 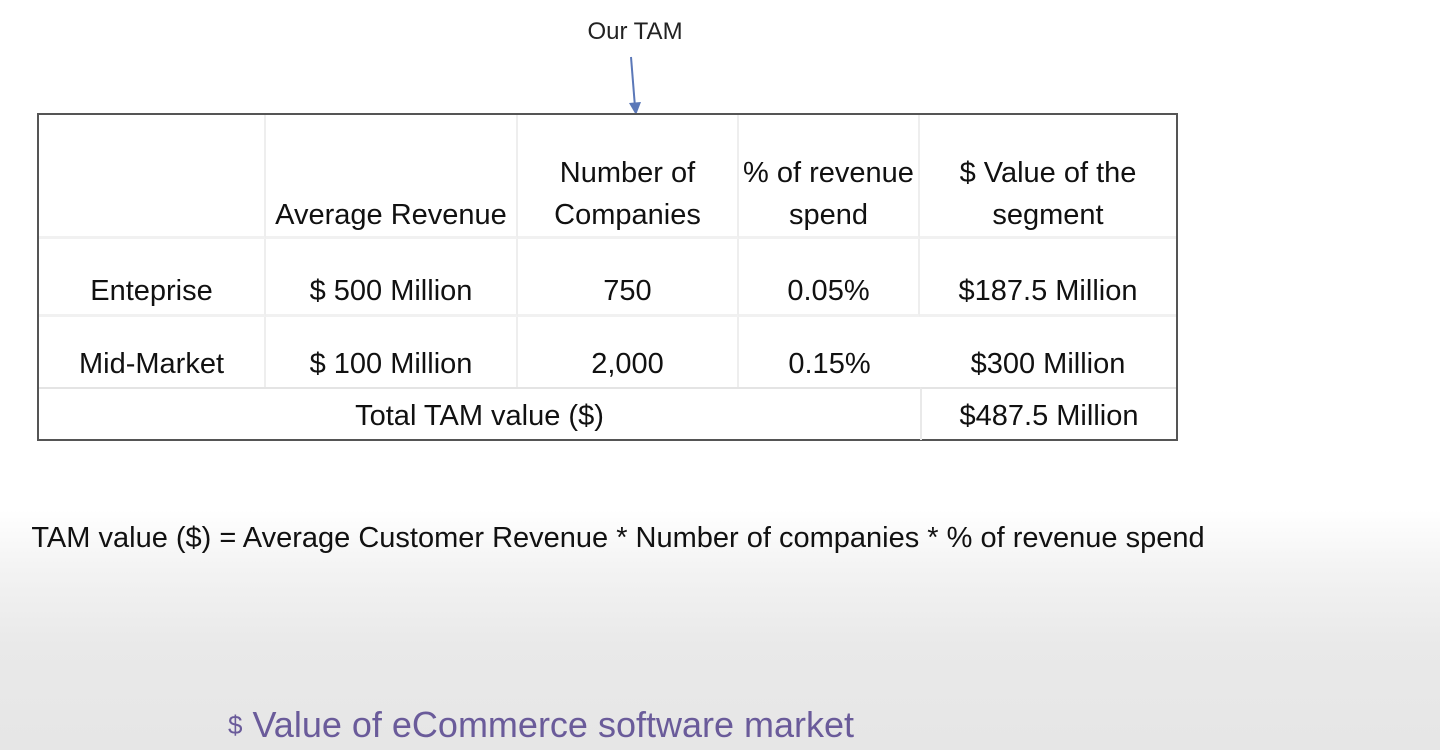 I want to click on total-tam-label: Total TAM value ($), so click(x=479, y=413).